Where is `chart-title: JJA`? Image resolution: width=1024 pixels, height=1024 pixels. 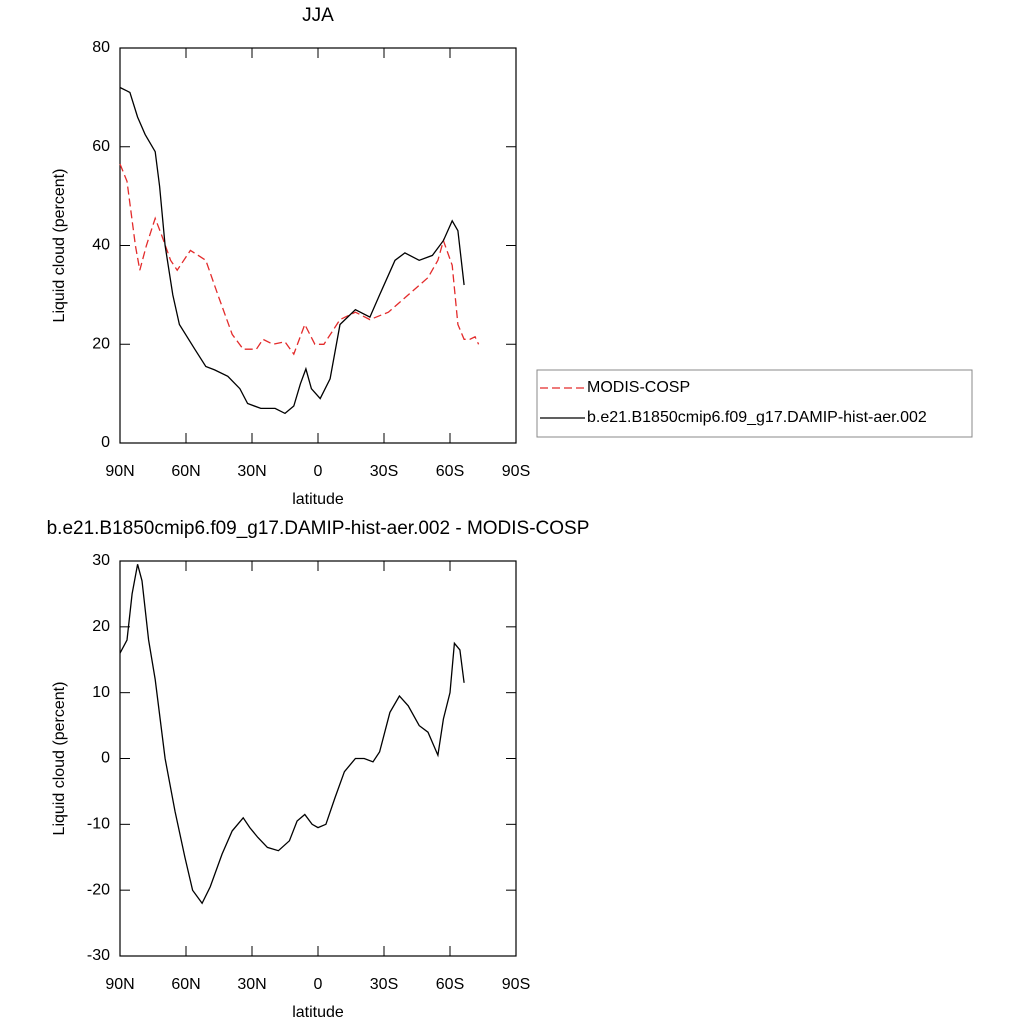 chart-title: JJA is located at coordinates (318, 15).